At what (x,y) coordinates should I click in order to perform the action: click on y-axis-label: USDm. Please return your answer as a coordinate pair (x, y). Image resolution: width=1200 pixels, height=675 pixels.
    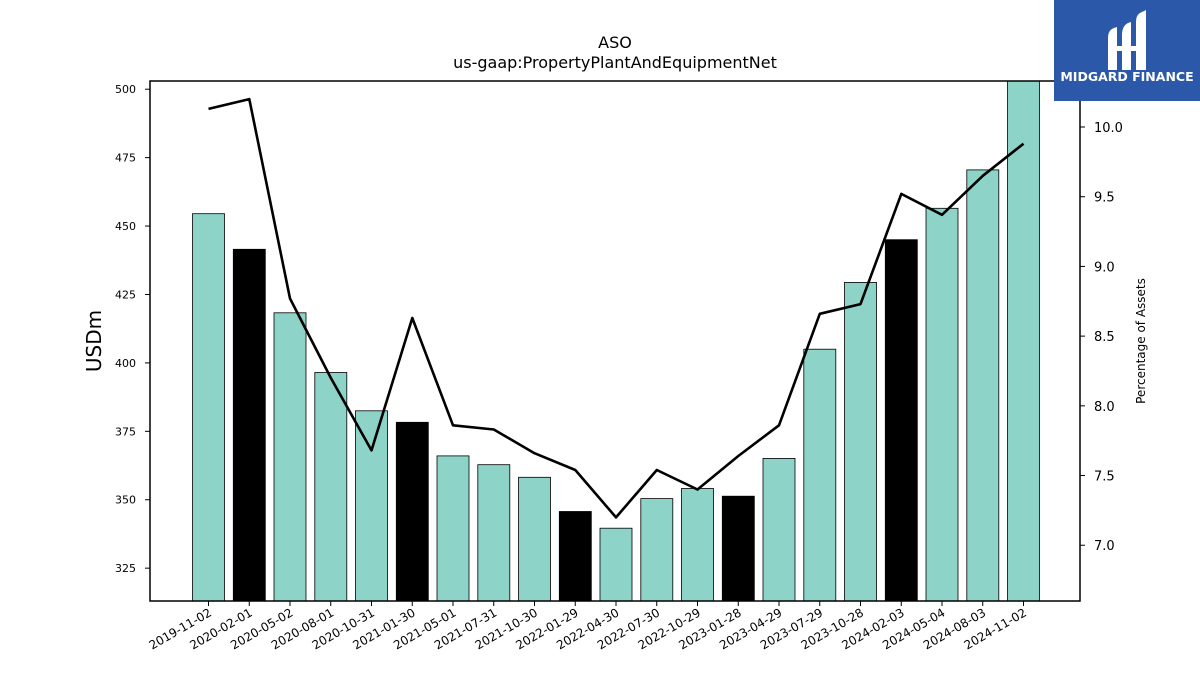
    Looking at the image, I should click on (94, 341).